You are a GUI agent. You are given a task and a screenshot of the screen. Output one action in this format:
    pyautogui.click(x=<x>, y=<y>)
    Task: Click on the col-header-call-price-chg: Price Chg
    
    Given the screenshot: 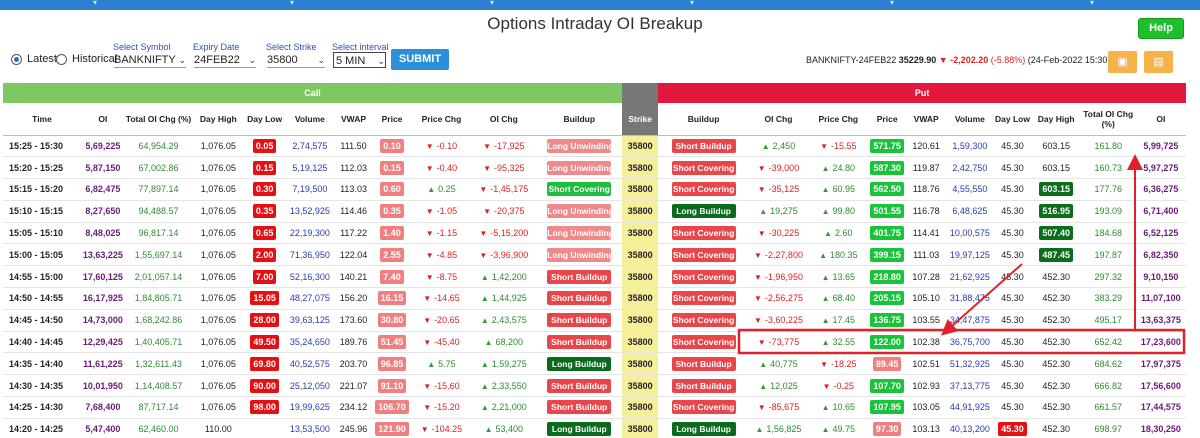 What is the action you would take?
    pyautogui.click(x=441, y=119)
    